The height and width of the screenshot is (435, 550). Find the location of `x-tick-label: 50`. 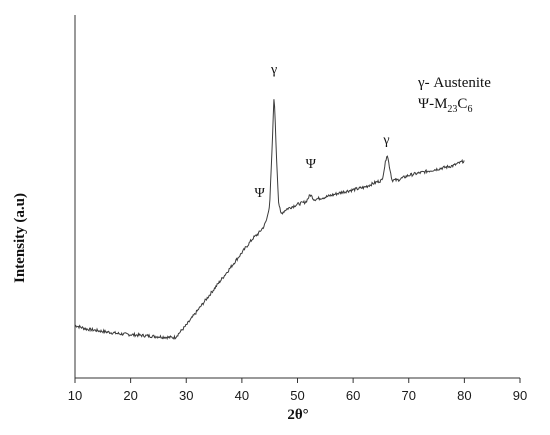

x-tick-label: 50 is located at coordinates (297, 395).